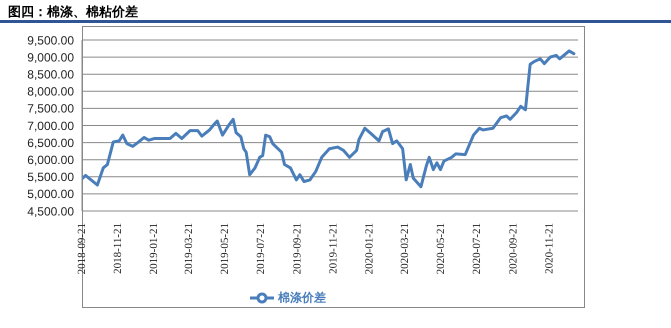  I want to click on y-tick-label: 5,500.00, so click(50, 177).